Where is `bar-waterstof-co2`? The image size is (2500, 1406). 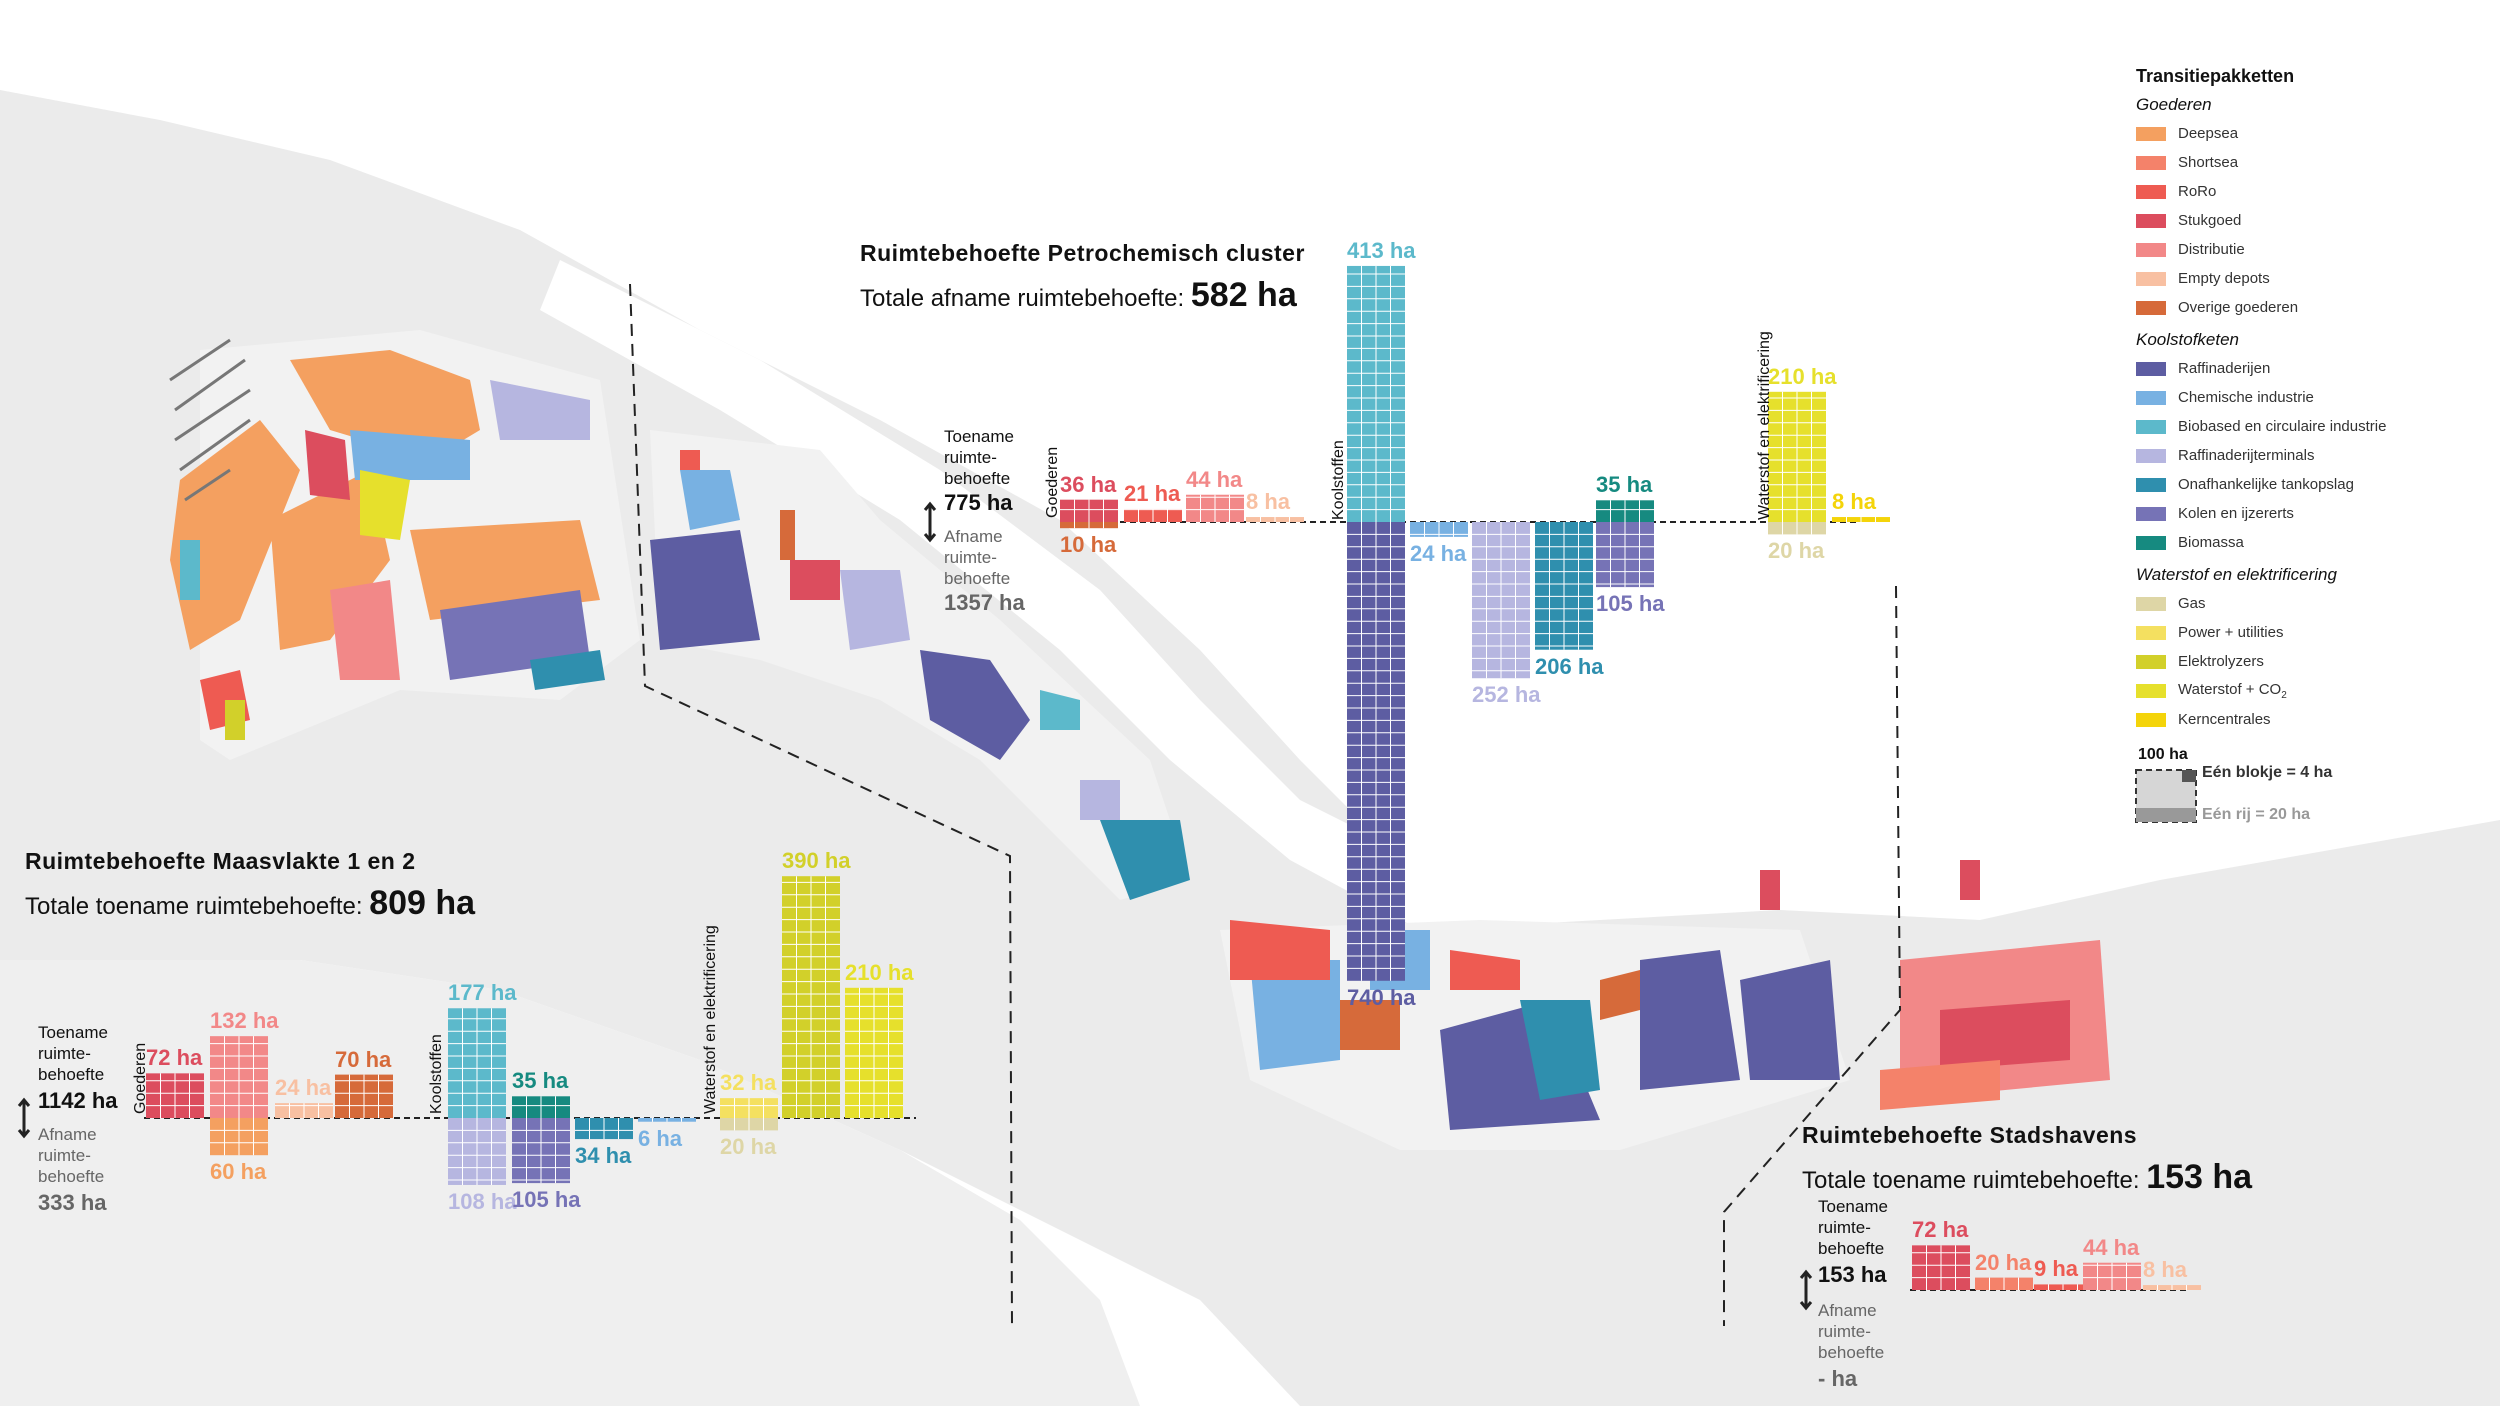
bar-waterstof-co2 is located at coordinates (874, 1052).